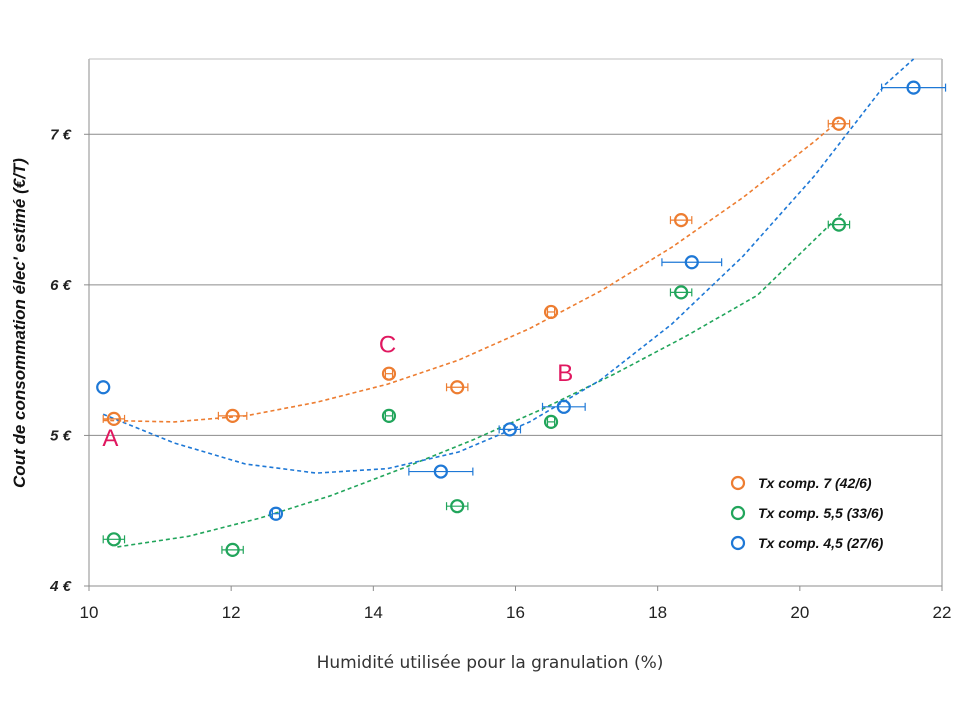  Describe the element at coordinates (821, 513) in the screenshot. I see `legend-label: Tx comp. 5,5 (33/6)` at that location.